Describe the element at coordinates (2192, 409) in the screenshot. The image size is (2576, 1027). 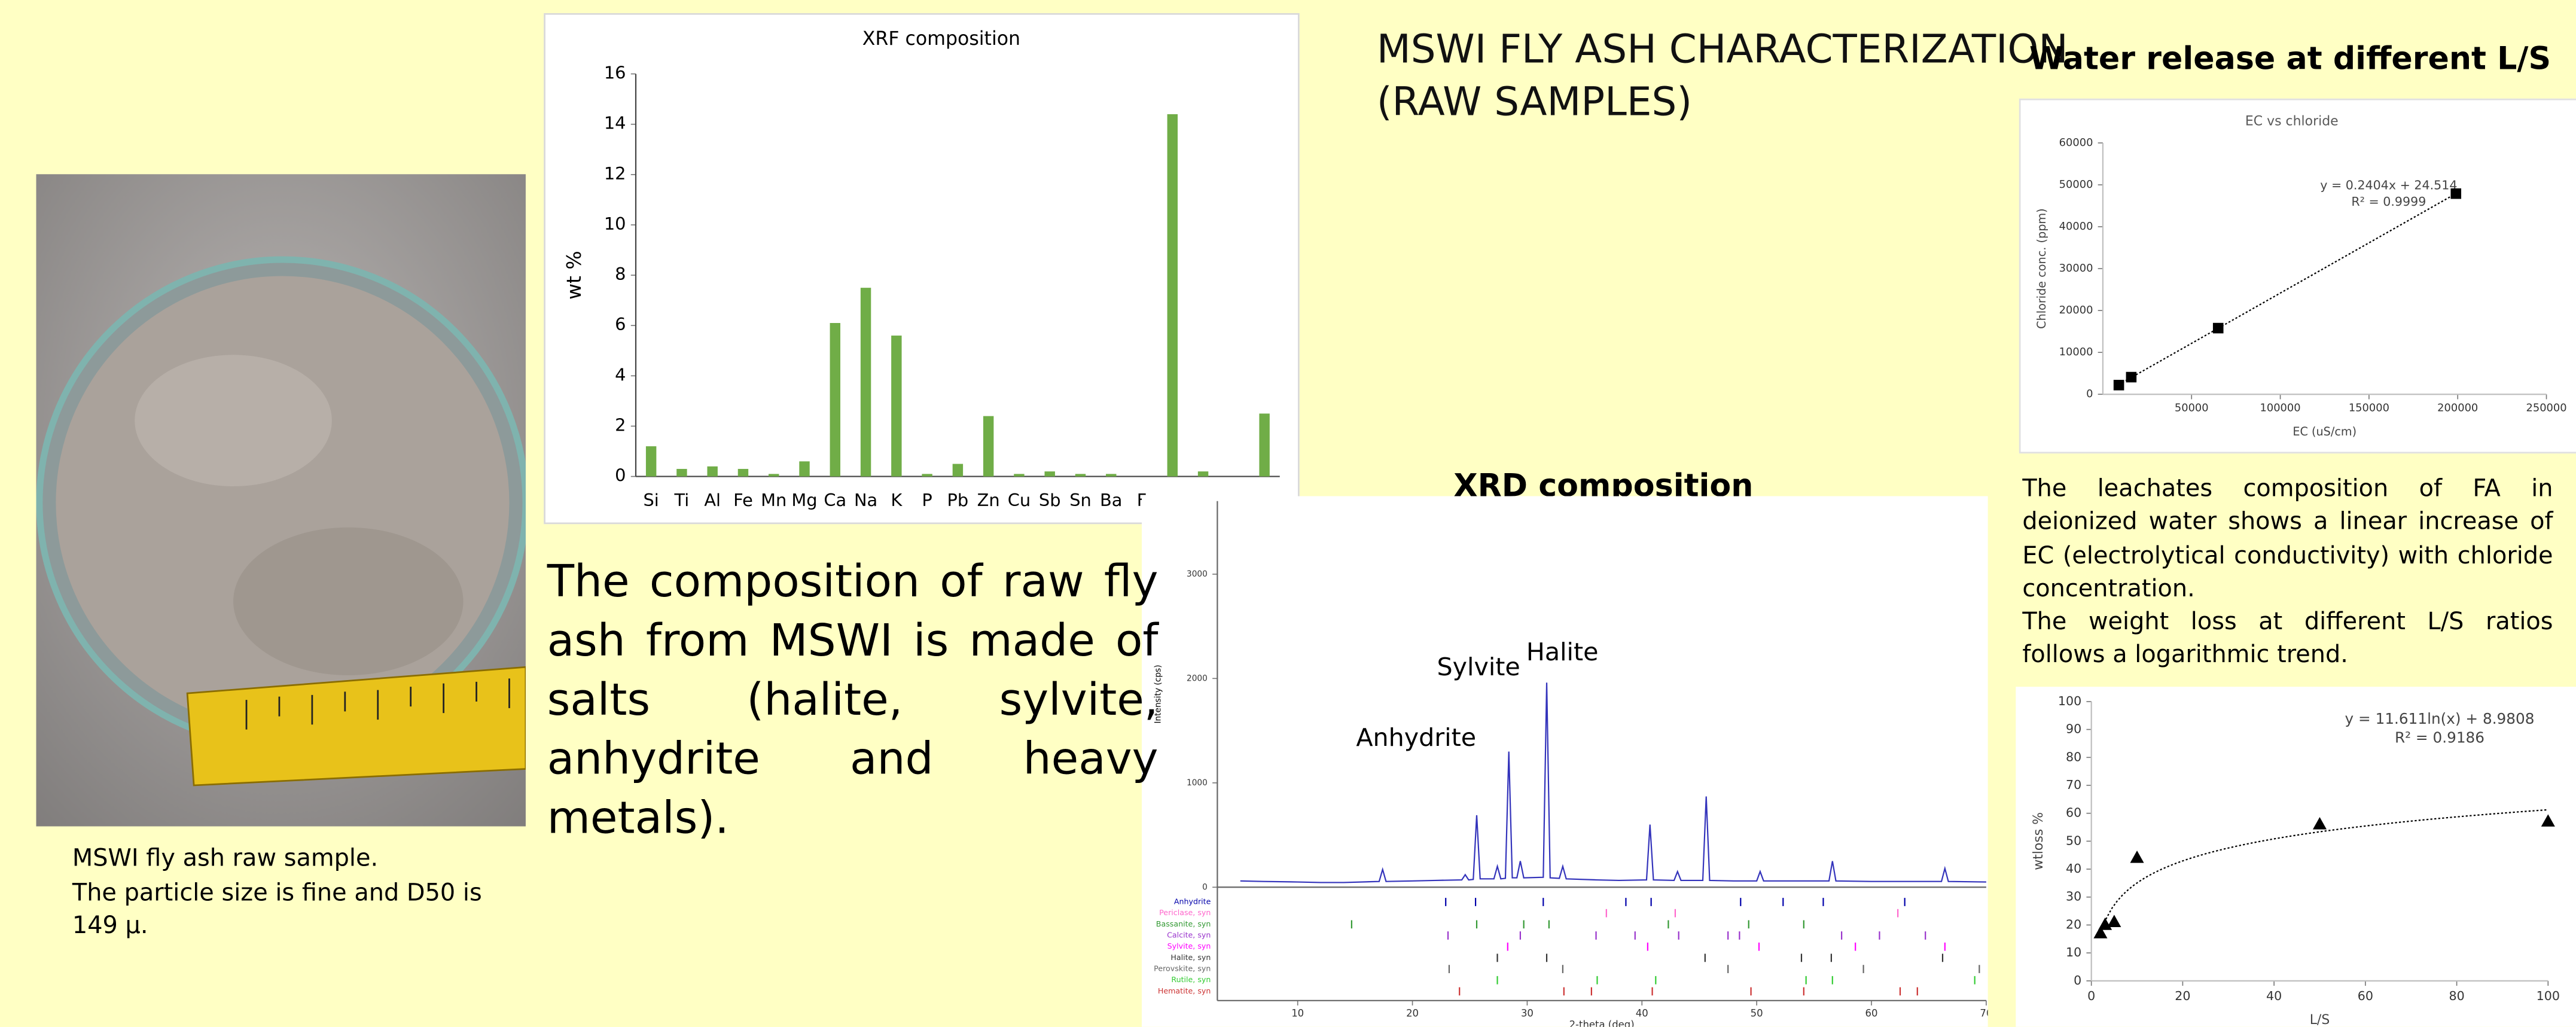
I see `x-tick-label: 50000` at that location.